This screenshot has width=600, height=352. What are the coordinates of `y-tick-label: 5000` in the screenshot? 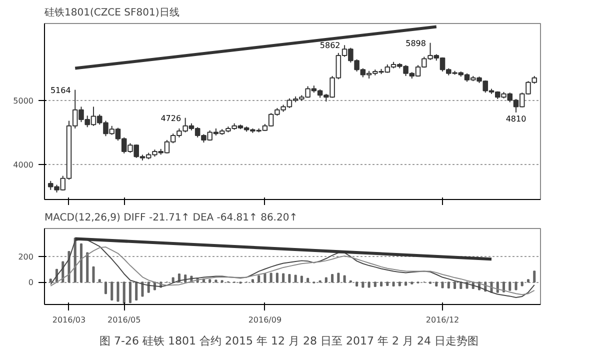 It's located at (23, 101).